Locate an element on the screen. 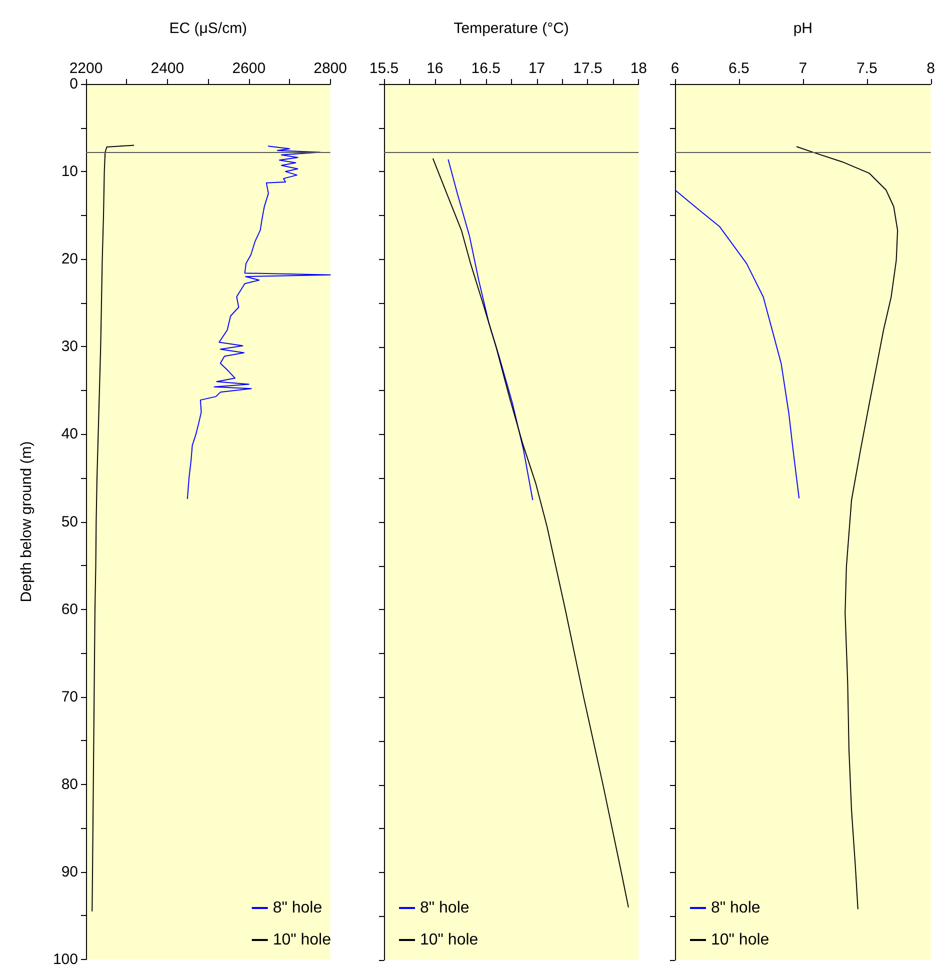 This screenshot has height=967, width=938. y-tick-label: 100 is located at coordinates (65, 959).